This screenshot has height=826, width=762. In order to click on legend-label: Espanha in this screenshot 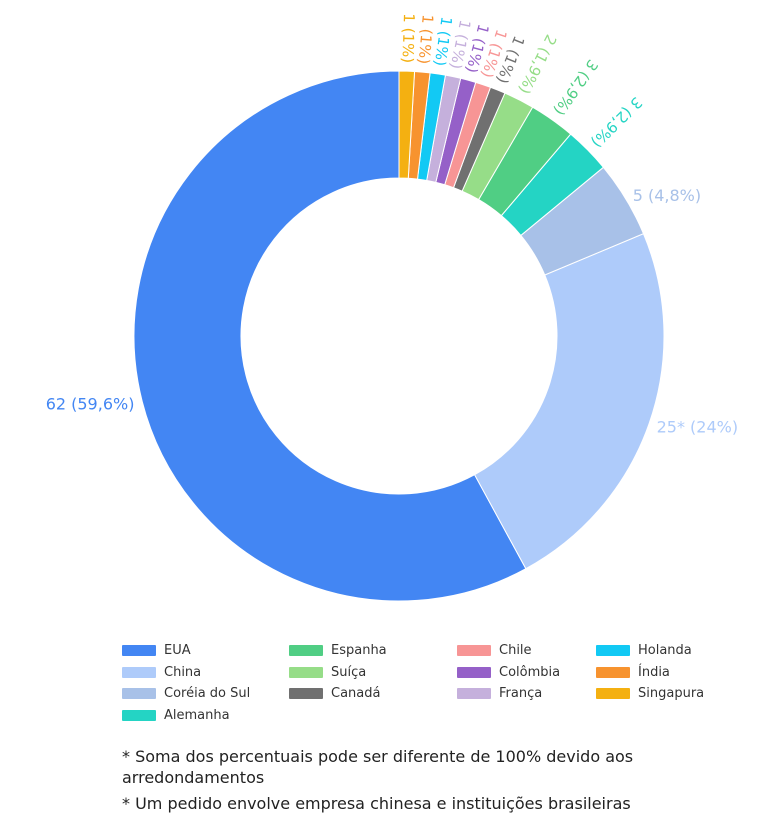, I will do `click(359, 650)`.